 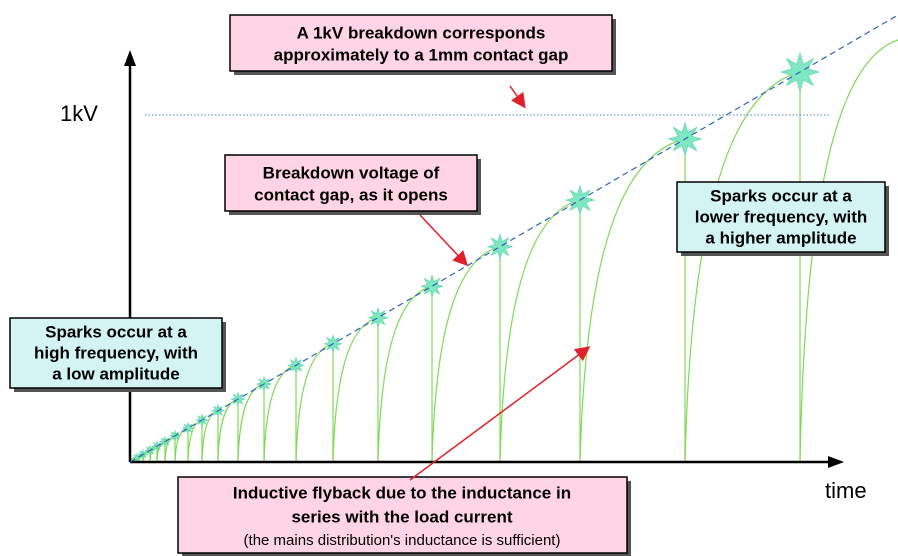 I want to click on x-axis-arrow, so click(x=836, y=462).